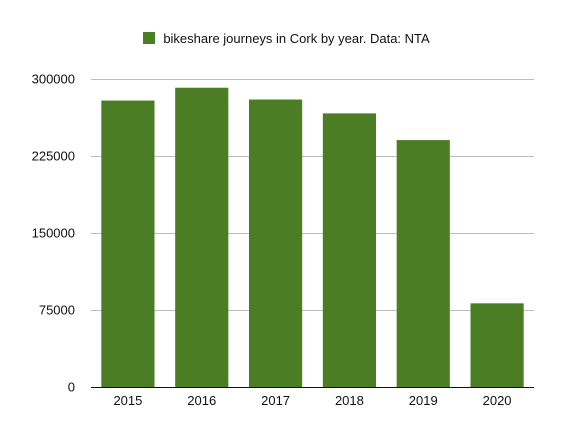  What do you see at coordinates (57, 310) in the screenshot?
I see `y-tick-label: 75000` at bounding box center [57, 310].